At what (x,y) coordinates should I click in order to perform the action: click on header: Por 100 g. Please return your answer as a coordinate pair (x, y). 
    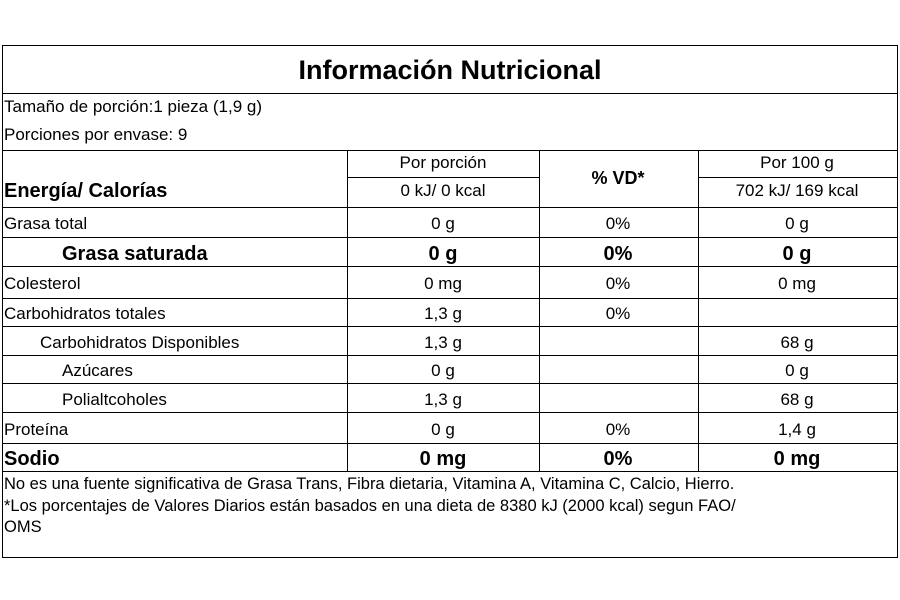
    Looking at the image, I should click on (797, 162).